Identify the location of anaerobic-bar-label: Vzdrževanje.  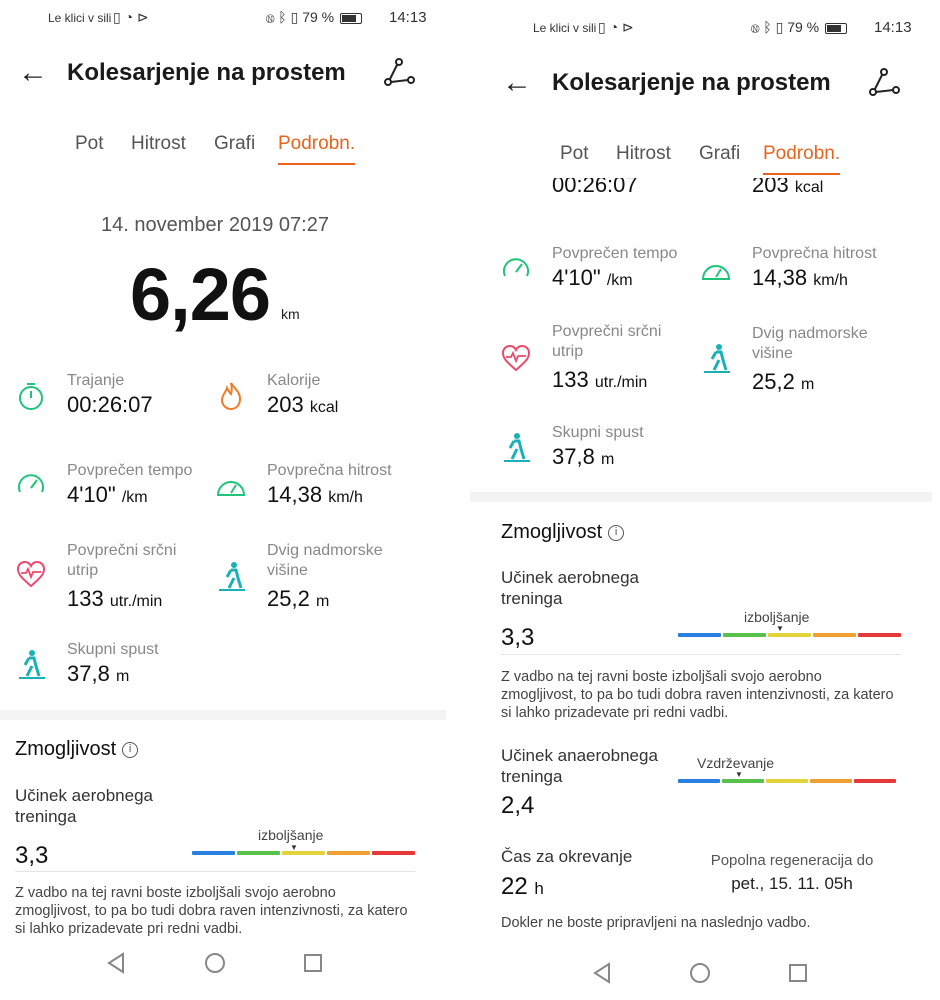
(736, 763).